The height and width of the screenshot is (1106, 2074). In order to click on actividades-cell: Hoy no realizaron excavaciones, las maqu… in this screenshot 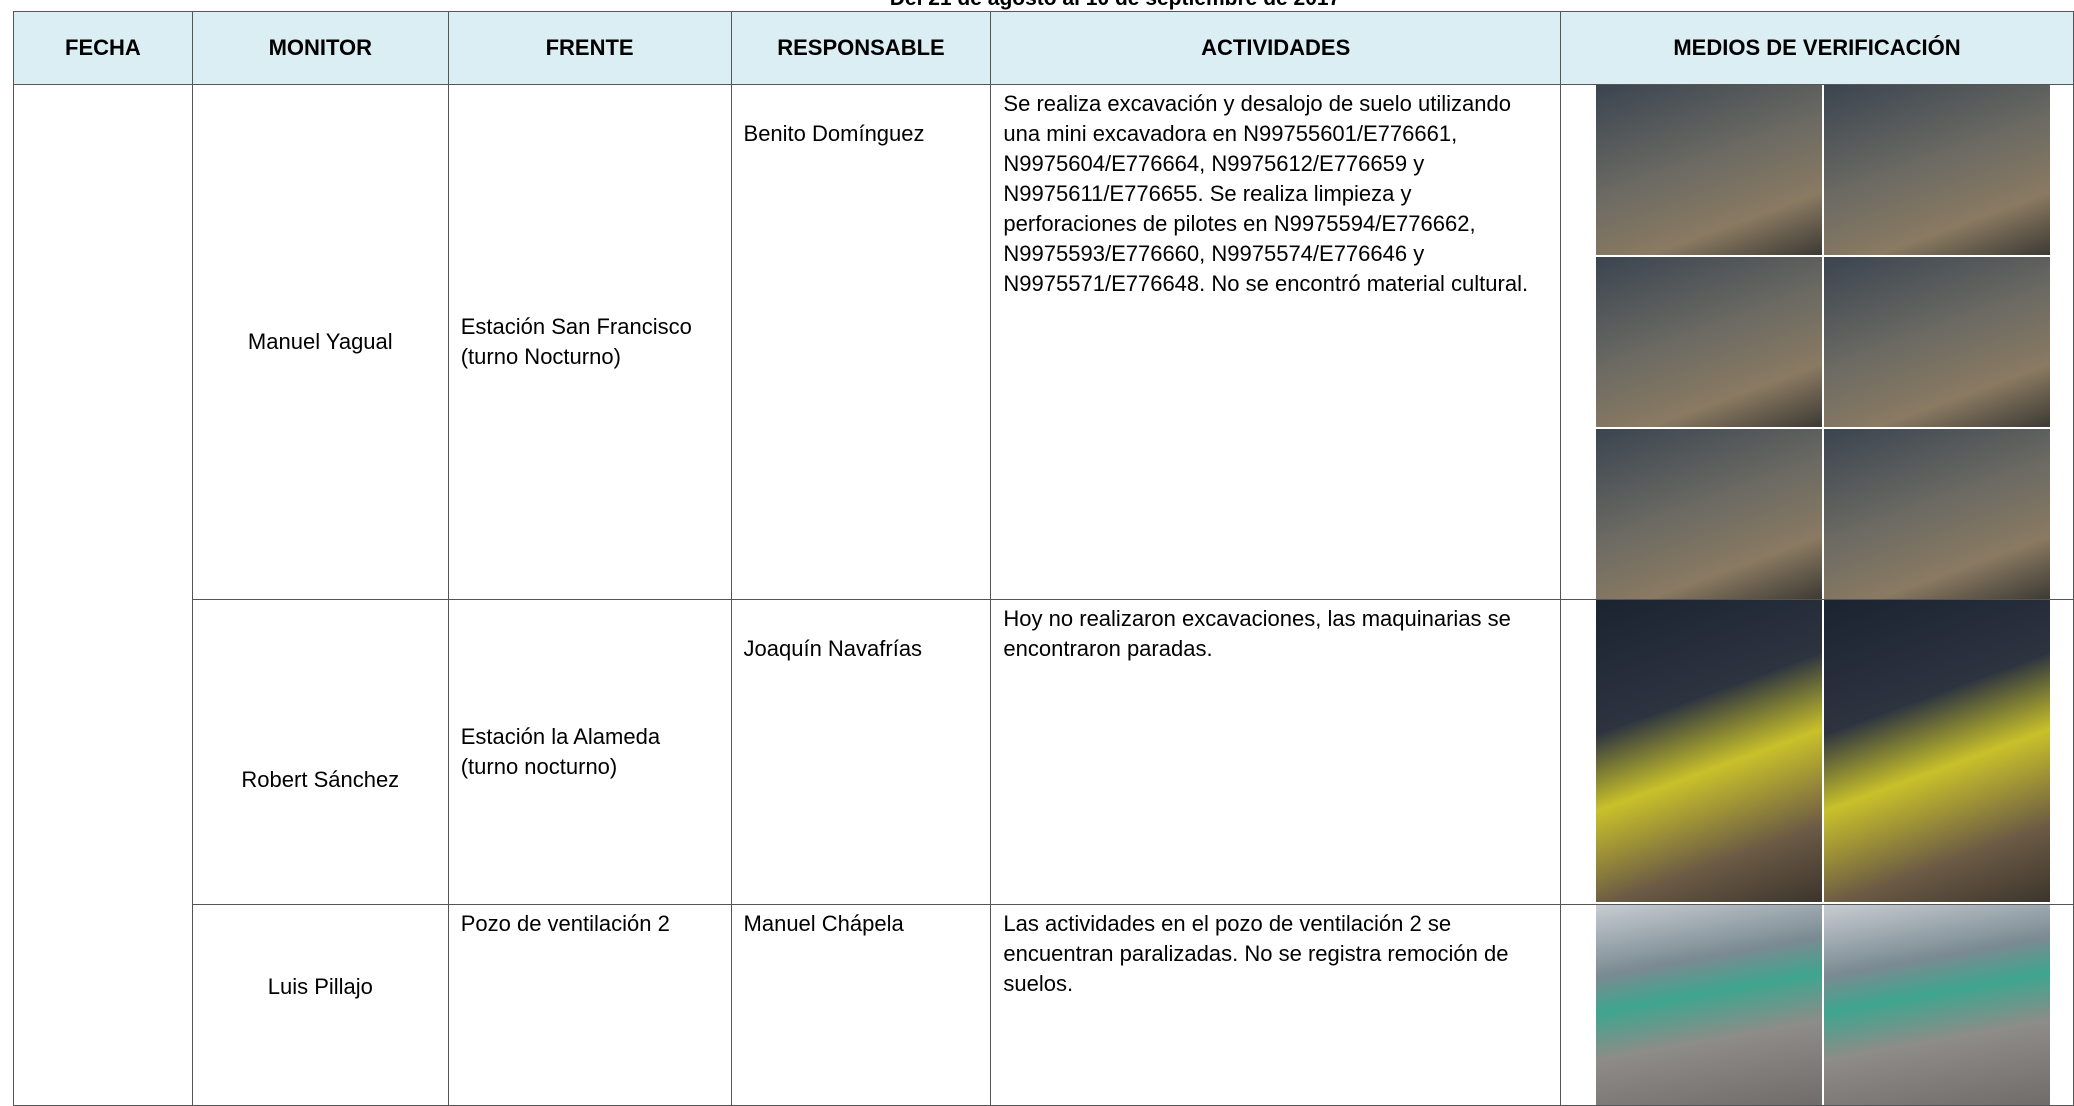, I will do `click(1275, 752)`.